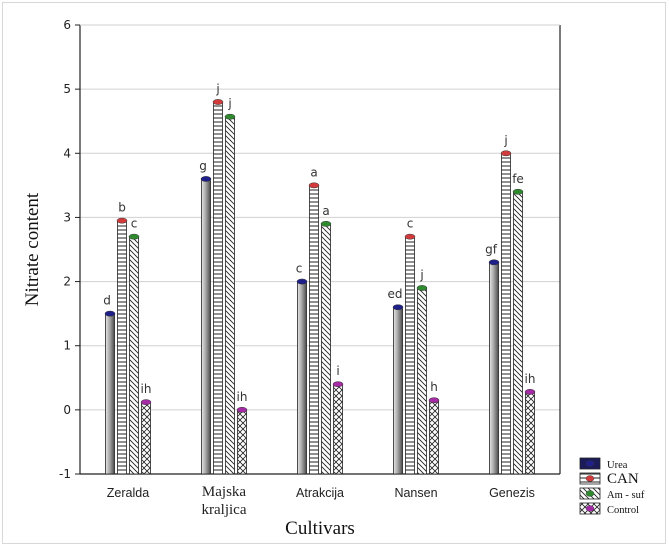  Describe the element at coordinates (67, 282) in the screenshot. I see `y-tick-label: 2` at that location.